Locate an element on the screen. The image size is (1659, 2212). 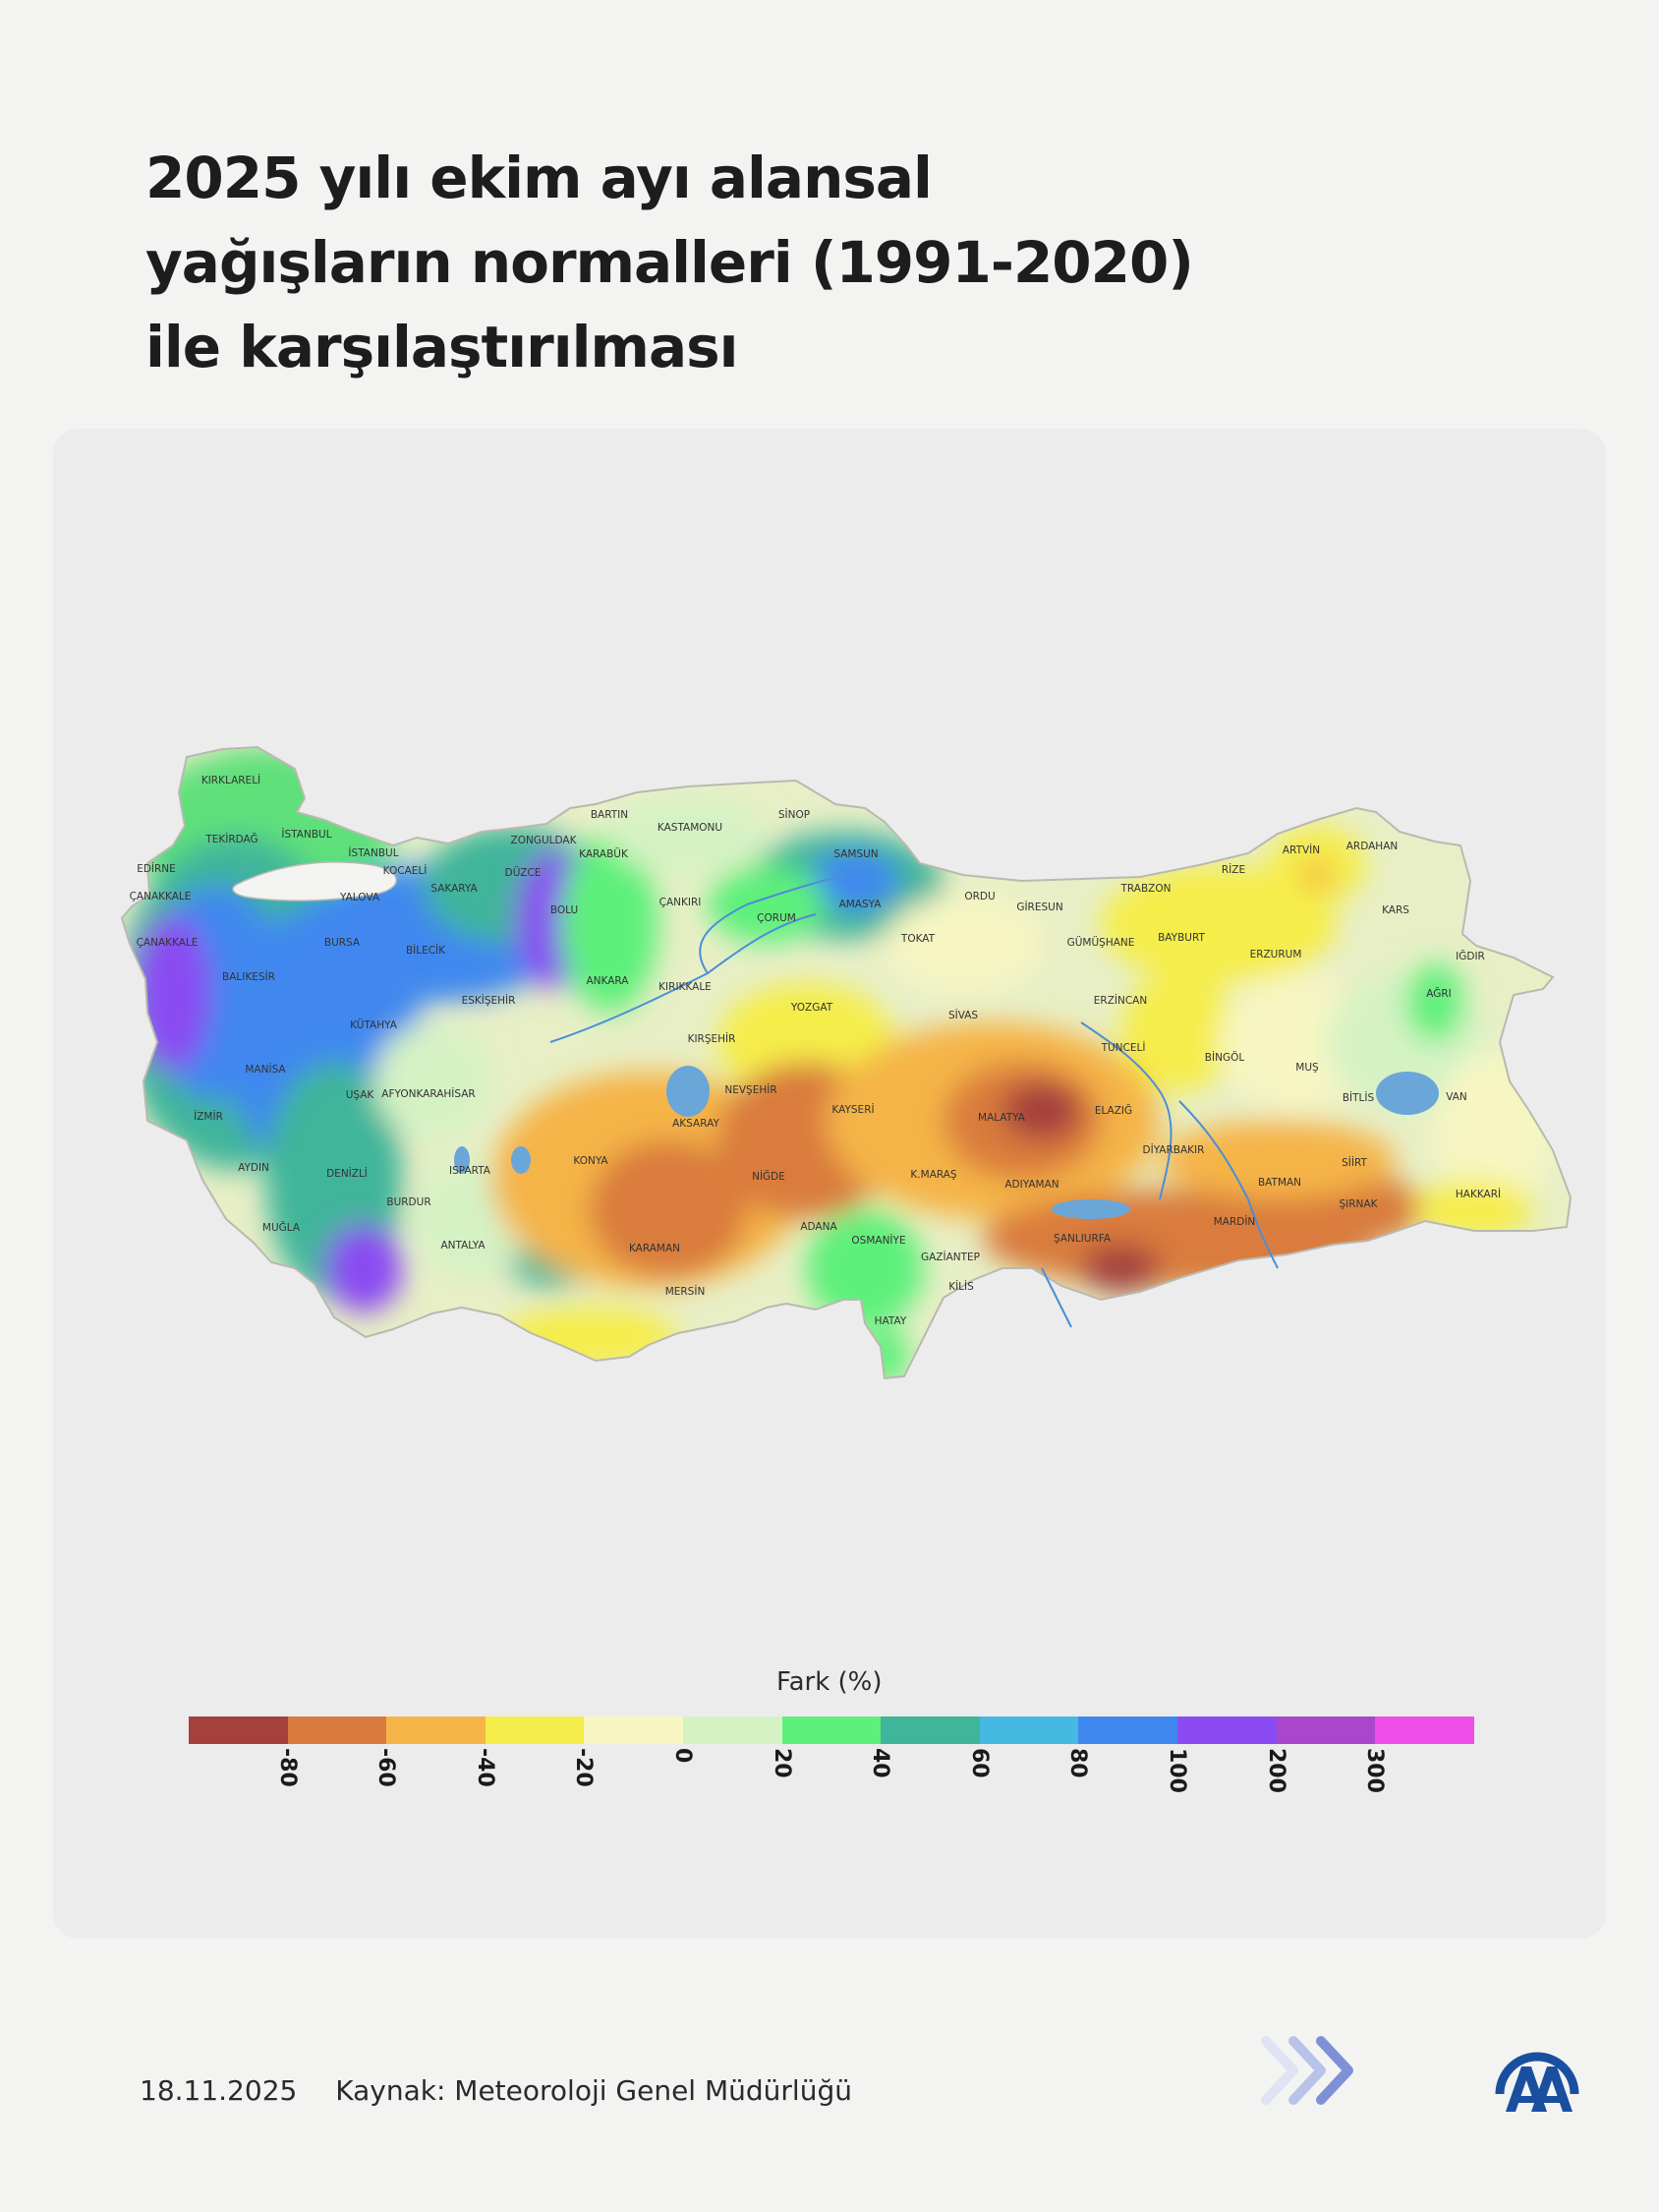
province-label: ERZİNCAN is located at coordinates (1120, 1001).